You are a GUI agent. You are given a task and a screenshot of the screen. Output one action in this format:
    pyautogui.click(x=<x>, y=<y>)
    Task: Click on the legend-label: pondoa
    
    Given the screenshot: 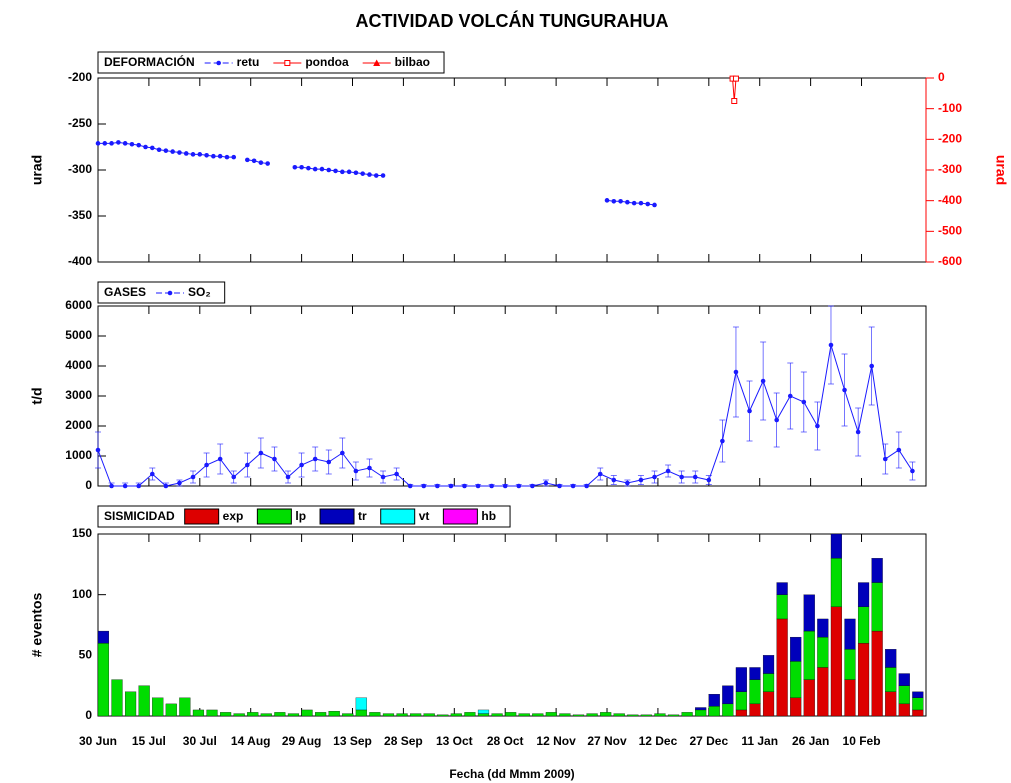 What is the action you would take?
    pyautogui.click(x=327, y=62)
    